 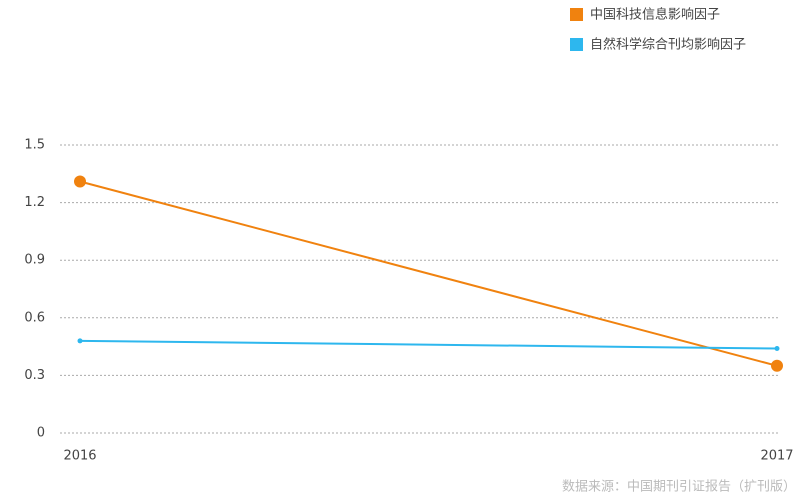 I want to click on y-tick-label: 0.9, so click(x=34, y=260).